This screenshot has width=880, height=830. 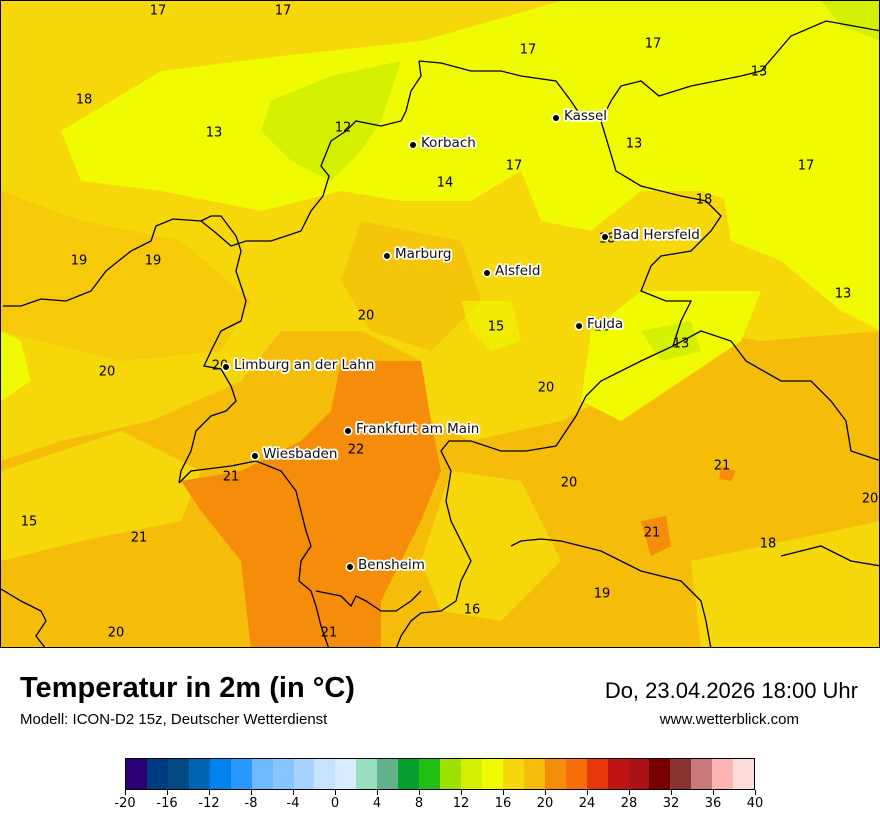 What do you see at coordinates (671, 803) in the screenshot?
I see `legend-tick-label: 32` at bounding box center [671, 803].